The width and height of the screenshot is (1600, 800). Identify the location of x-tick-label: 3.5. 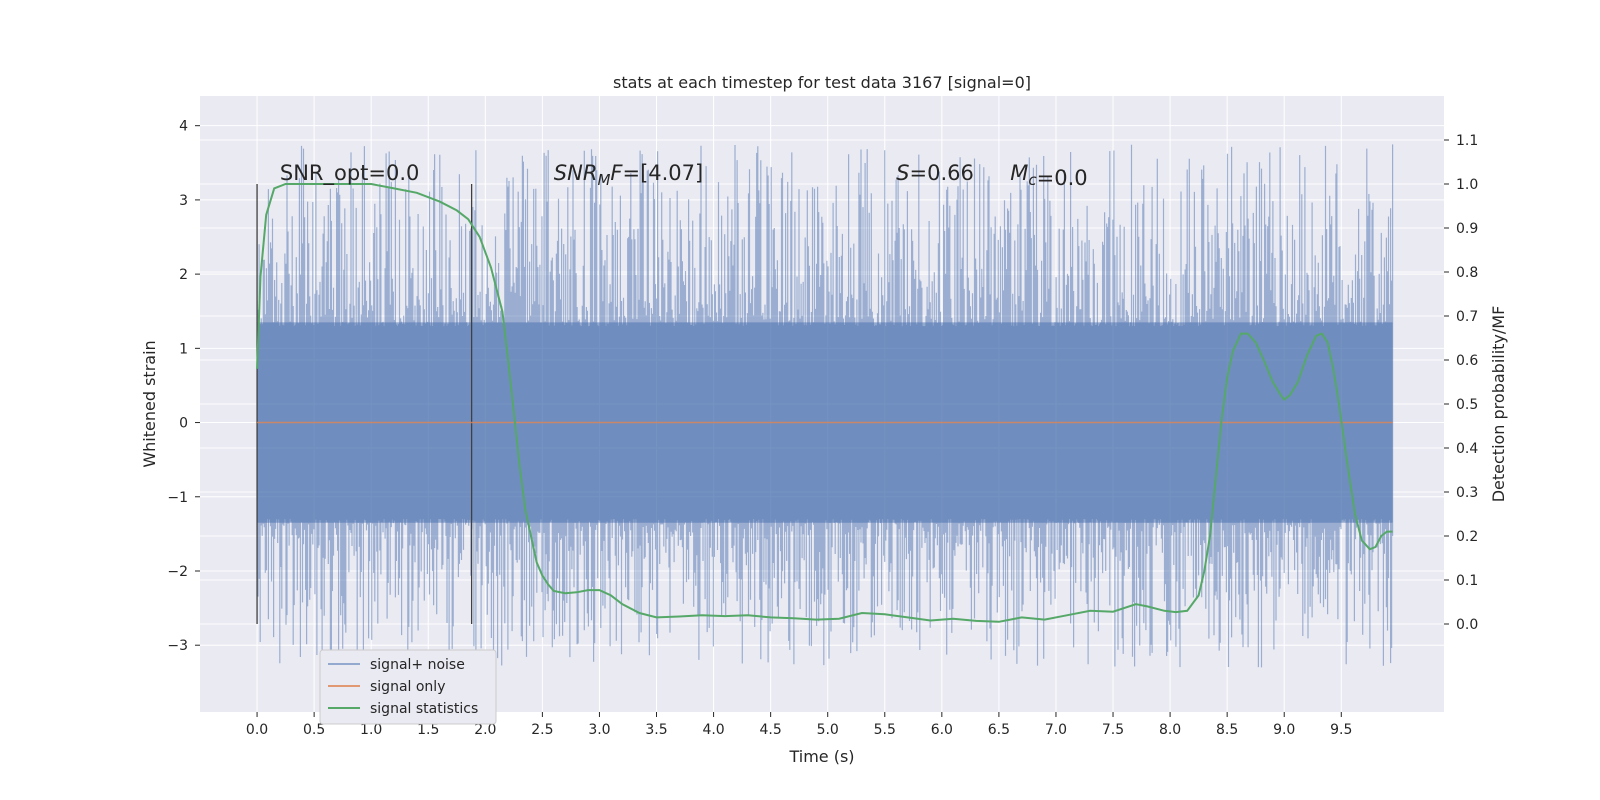
(656, 730).